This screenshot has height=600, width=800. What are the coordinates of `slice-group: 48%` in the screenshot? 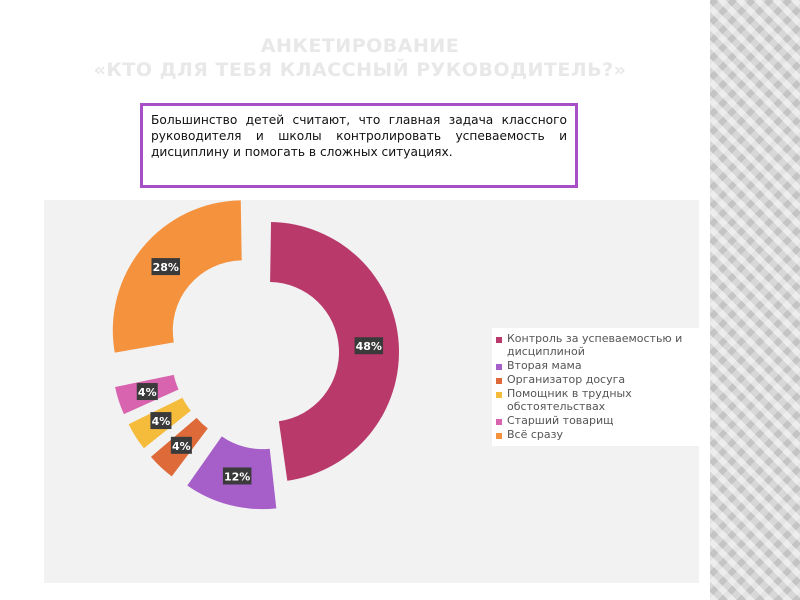 It's located at (334, 351).